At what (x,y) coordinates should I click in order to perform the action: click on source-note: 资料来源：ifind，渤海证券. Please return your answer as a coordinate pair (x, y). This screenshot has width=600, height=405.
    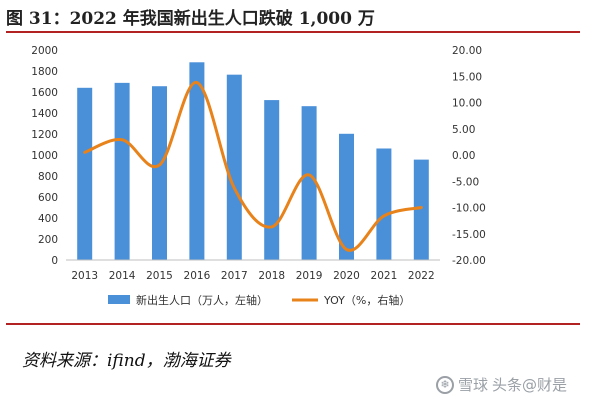
    Looking at the image, I should click on (126, 361).